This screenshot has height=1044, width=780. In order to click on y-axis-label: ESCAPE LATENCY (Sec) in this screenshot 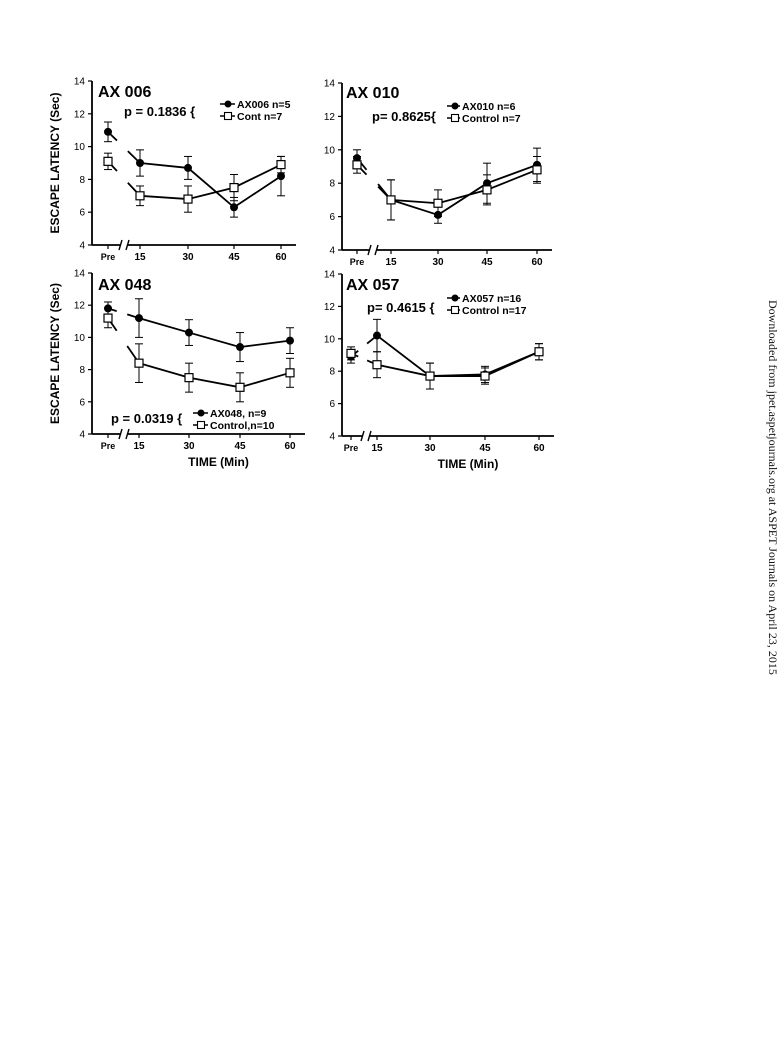, I will do `click(55, 353)`.